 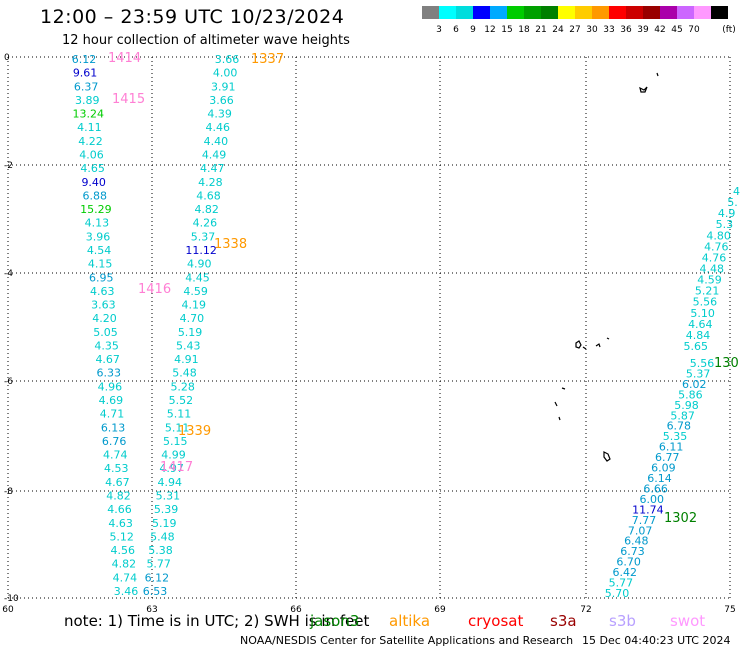 I want to click on swh-label: 4.97, so click(x=171, y=468).